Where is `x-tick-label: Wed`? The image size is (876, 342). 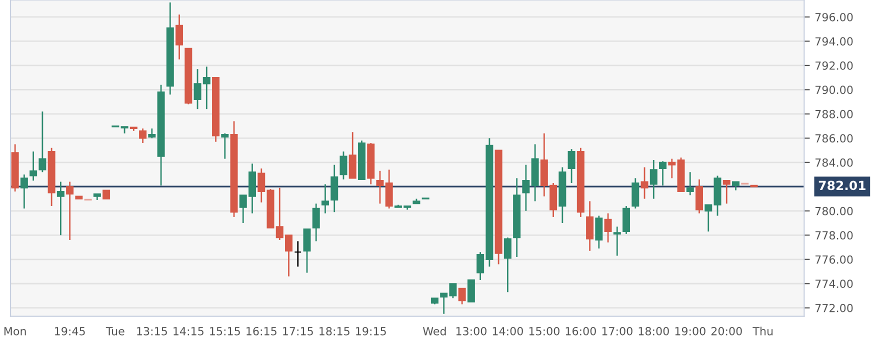
x-tick-label: Wed is located at coordinates (434, 331).